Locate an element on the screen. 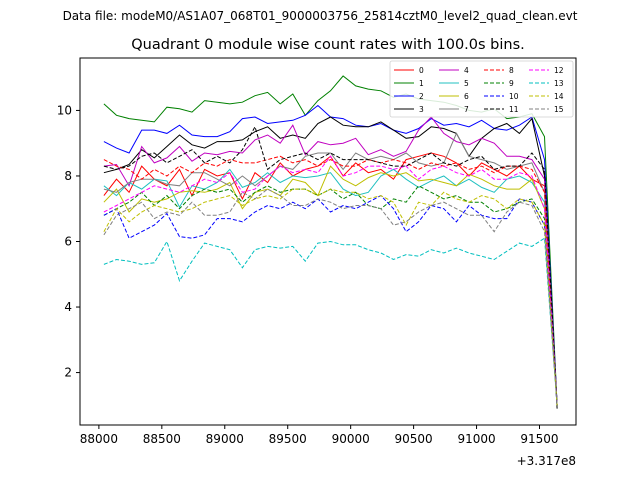 This screenshot has height=480, width=640. x-tick-label: 89000 is located at coordinates (225, 439).